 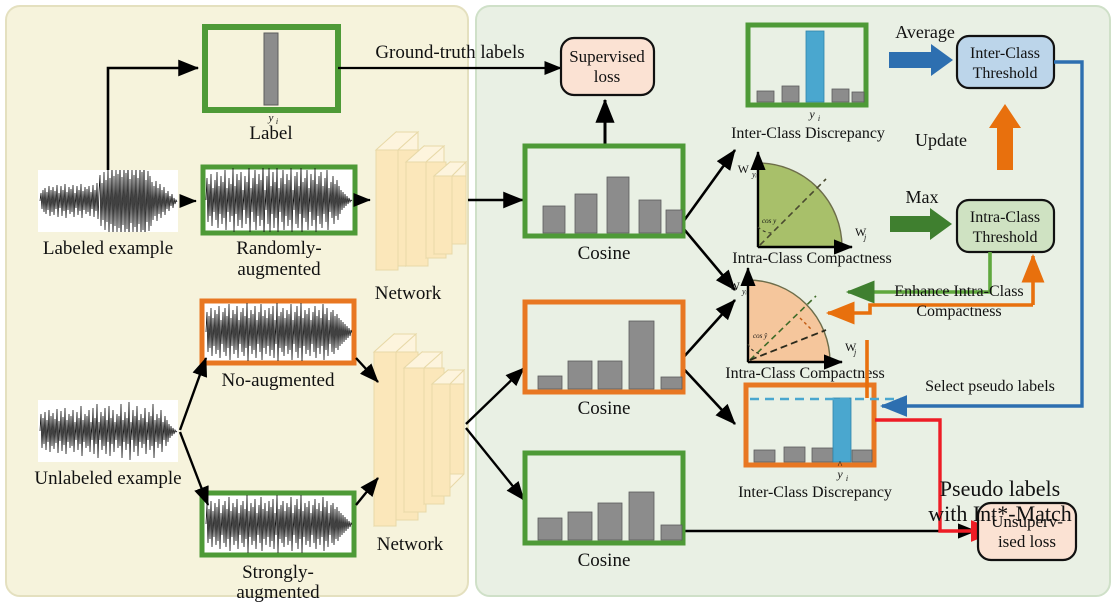 I want to click on arc-green-bottom-title: Intra-Class Compactness, so click(x=812, y=258).